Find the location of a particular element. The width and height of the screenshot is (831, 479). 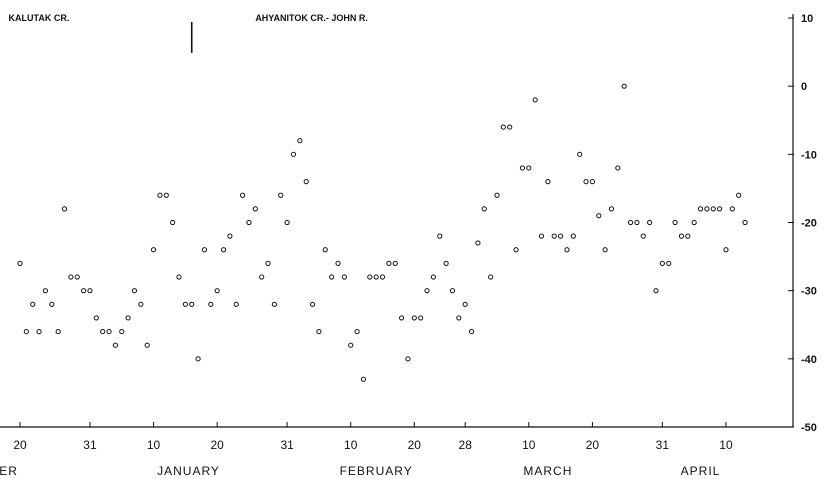

location-labels: KALUTAK CR. AHYANITOK CR.- JOHN R. is located at coordinates (188, 18).